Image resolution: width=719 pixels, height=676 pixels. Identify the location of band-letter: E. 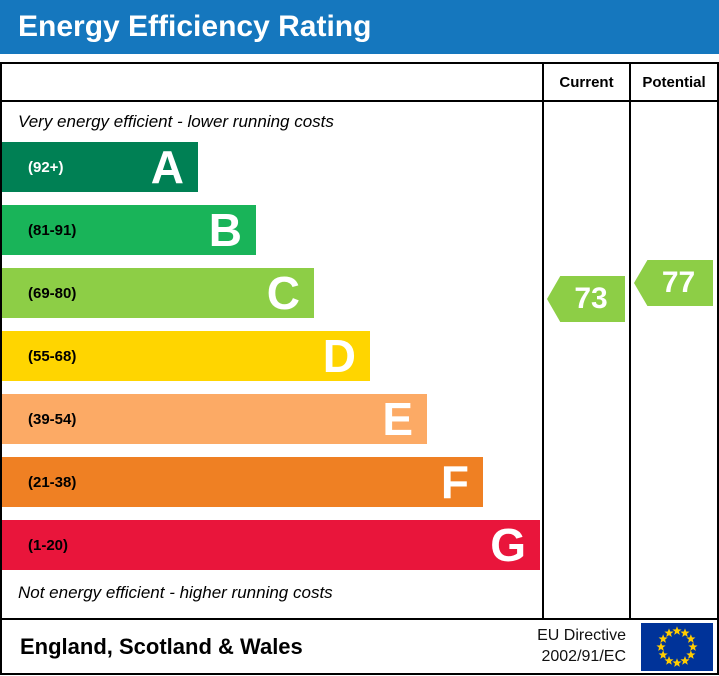
(397, 419).